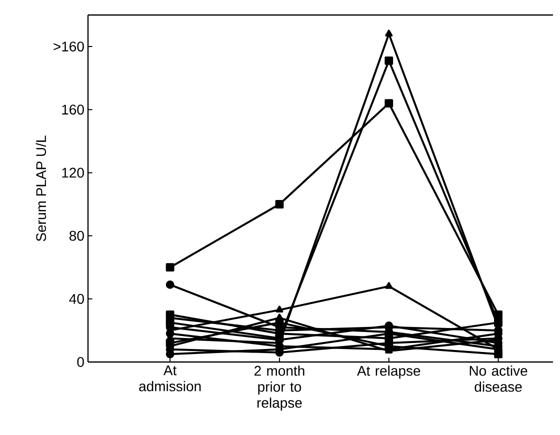  I want to click on y-tick-label: >160, so click(69, 47).